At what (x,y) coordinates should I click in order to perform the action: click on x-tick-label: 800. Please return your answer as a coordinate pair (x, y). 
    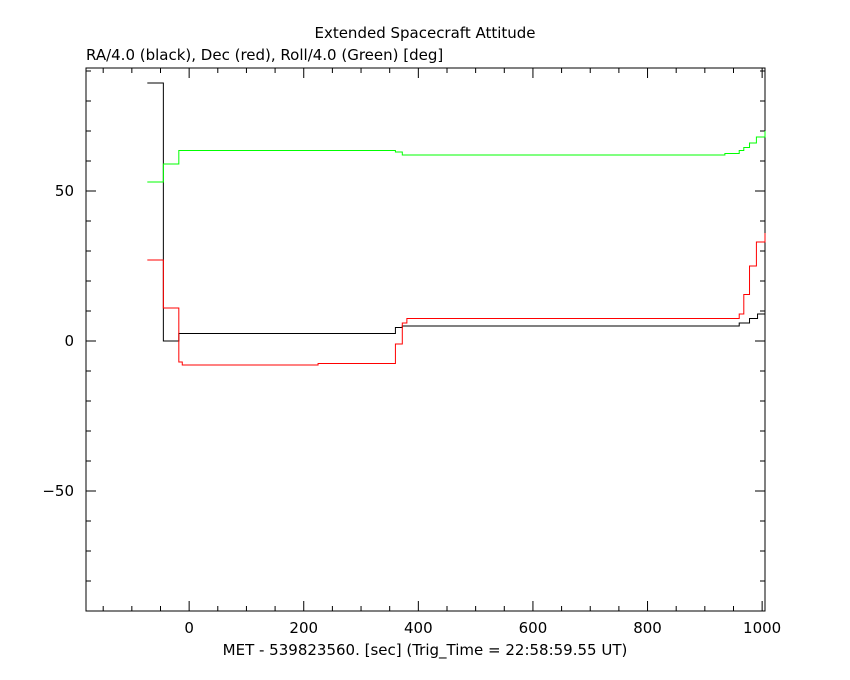
    Looking at the image, I should click on (647, 628).